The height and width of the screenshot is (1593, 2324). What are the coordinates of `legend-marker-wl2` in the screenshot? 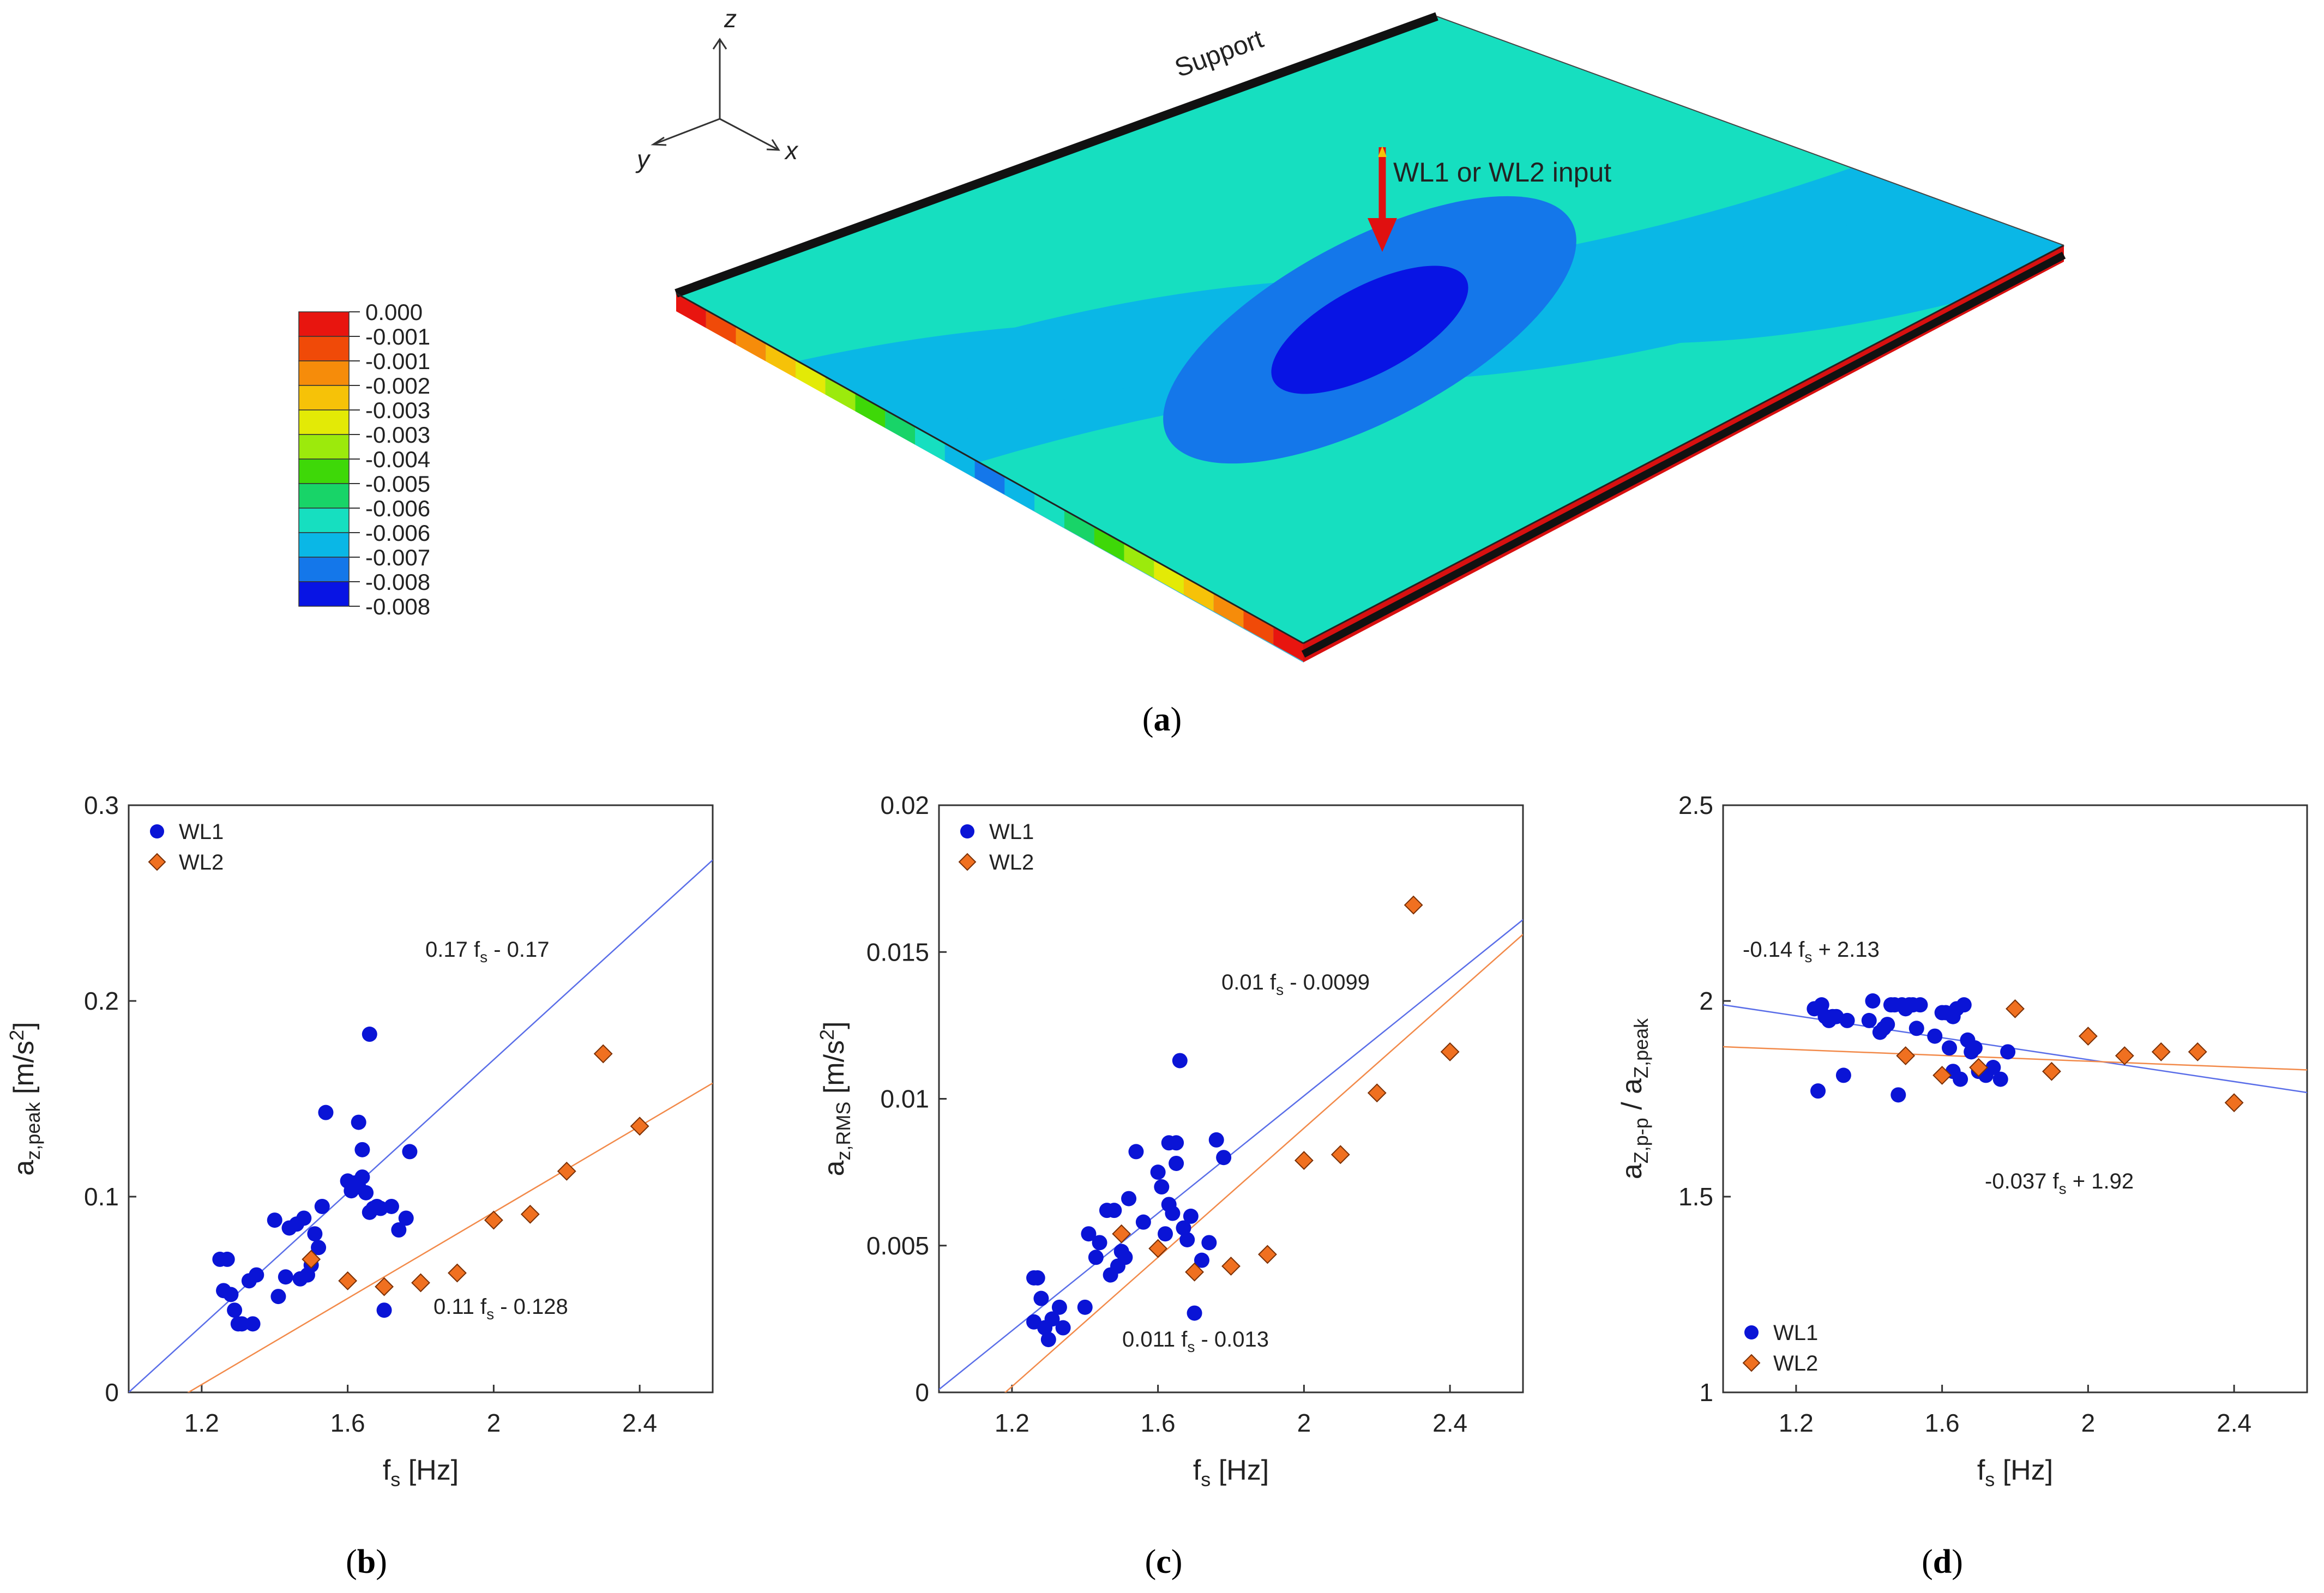 It's located at (157, 862).